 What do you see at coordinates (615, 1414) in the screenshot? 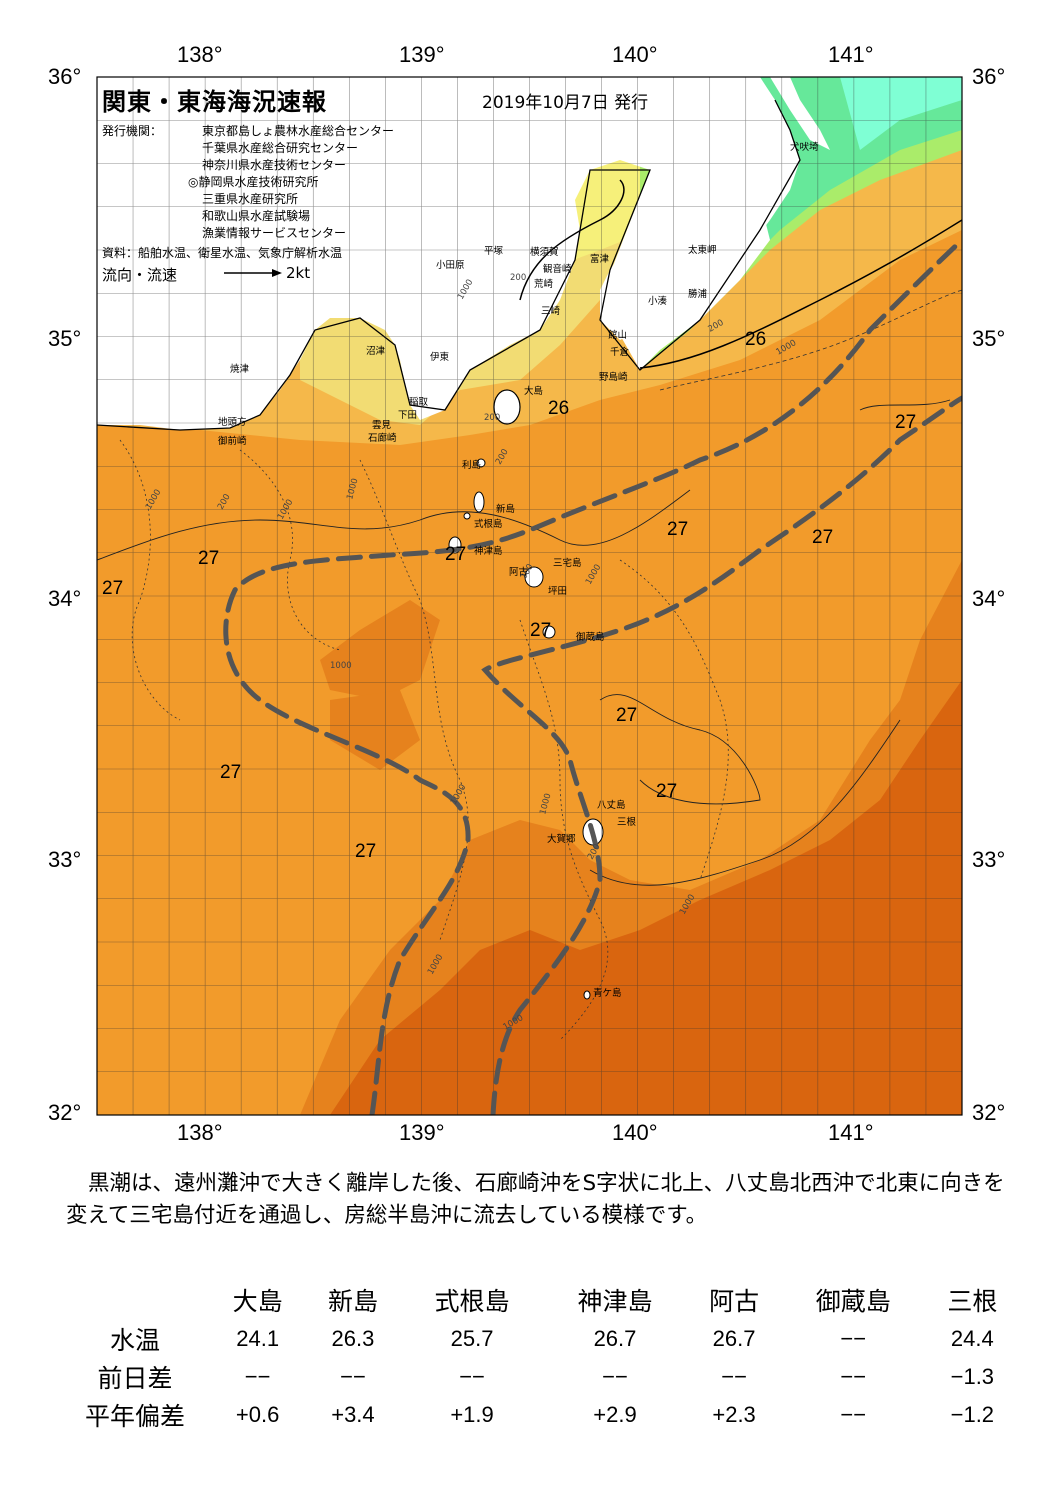
I see `table-cell: +2.9` at bounding box center [615, 1414].